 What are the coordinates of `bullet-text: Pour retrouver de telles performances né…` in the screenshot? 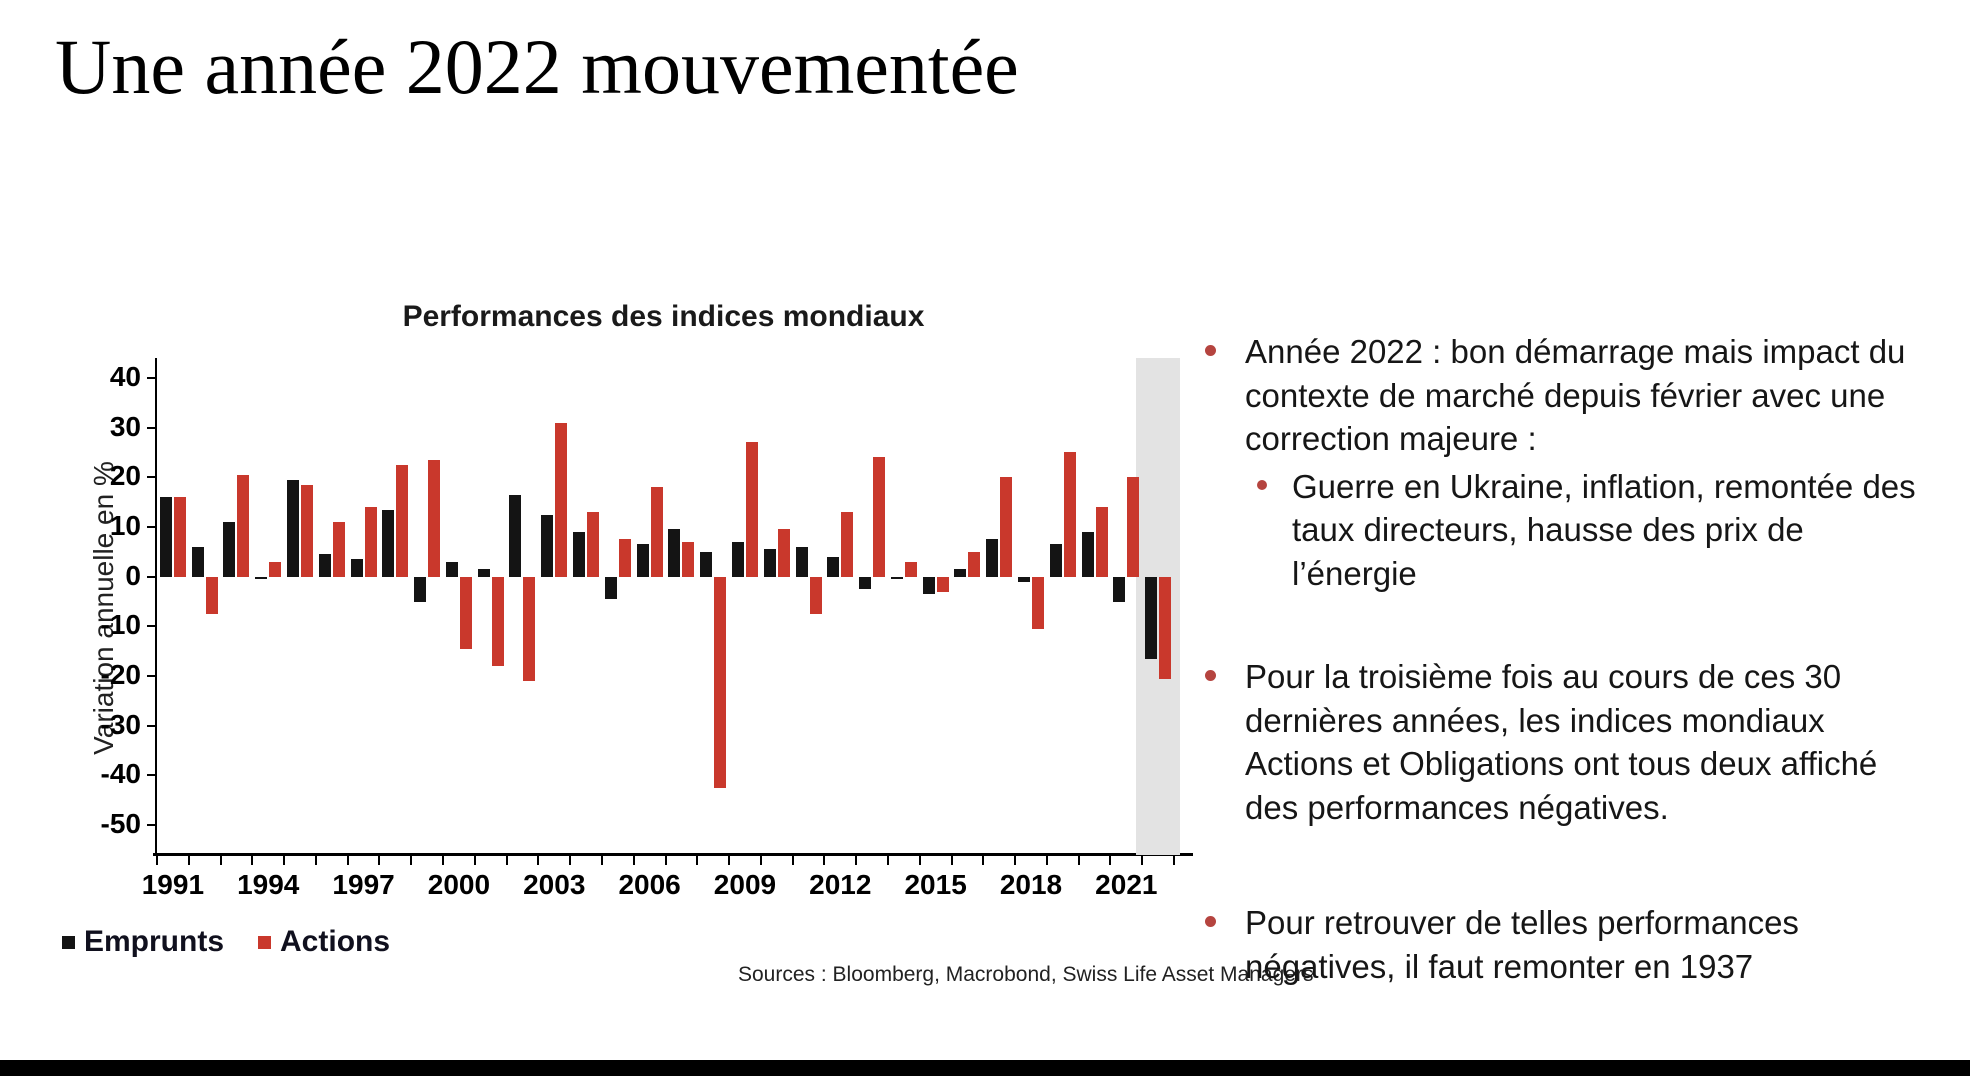 It's located at (1522, 945).